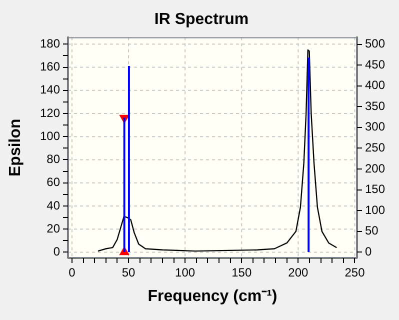 The image size is (399, 320). What do you see at coordinates (50, 43) in the screenshot?
I see `y-tick-label: 180` at bounding box center [50, 43].